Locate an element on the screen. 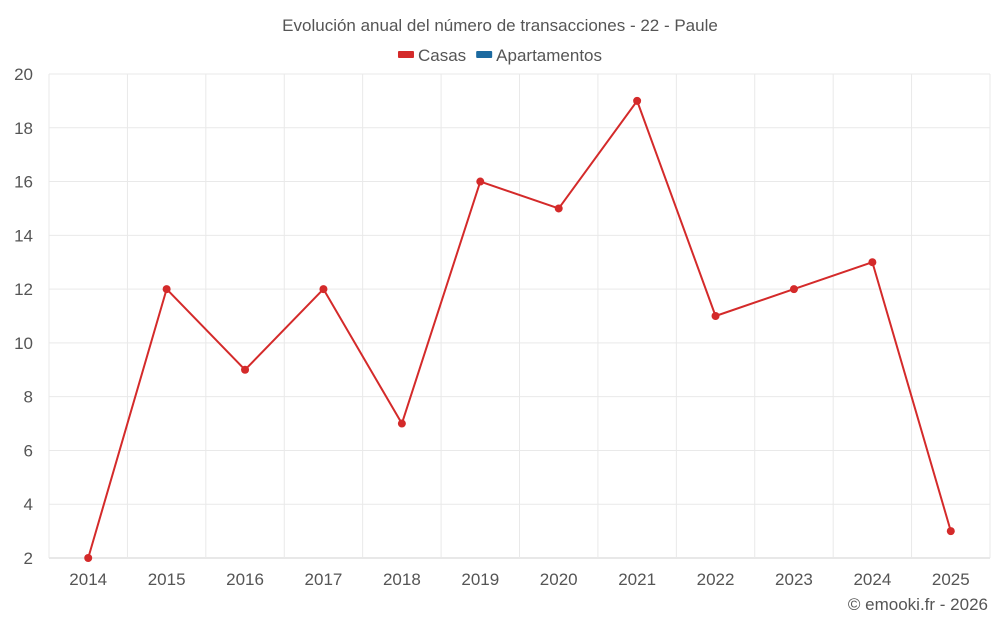  y-tick-label: 8 is located at coordinates (28, 397).